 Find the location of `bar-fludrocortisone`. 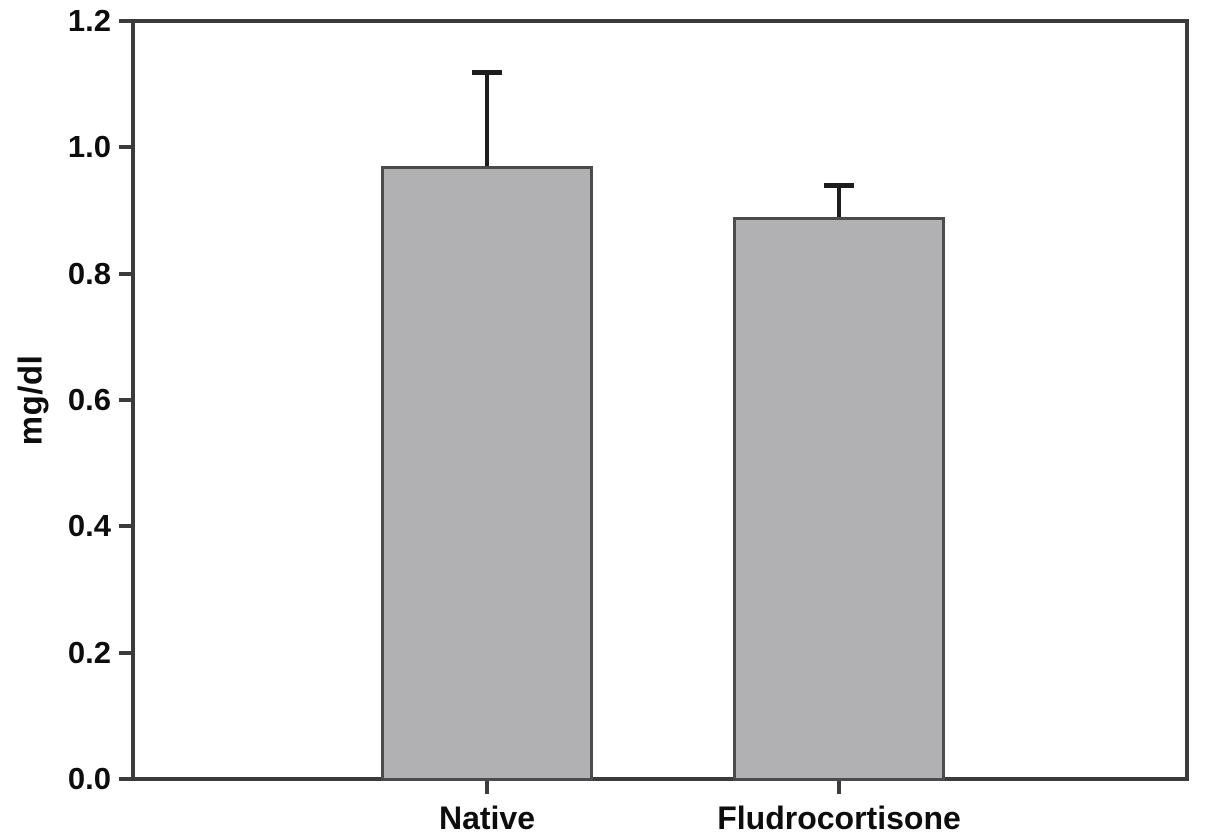

bar-fludrocortisone is located at coordinates (839, 499).